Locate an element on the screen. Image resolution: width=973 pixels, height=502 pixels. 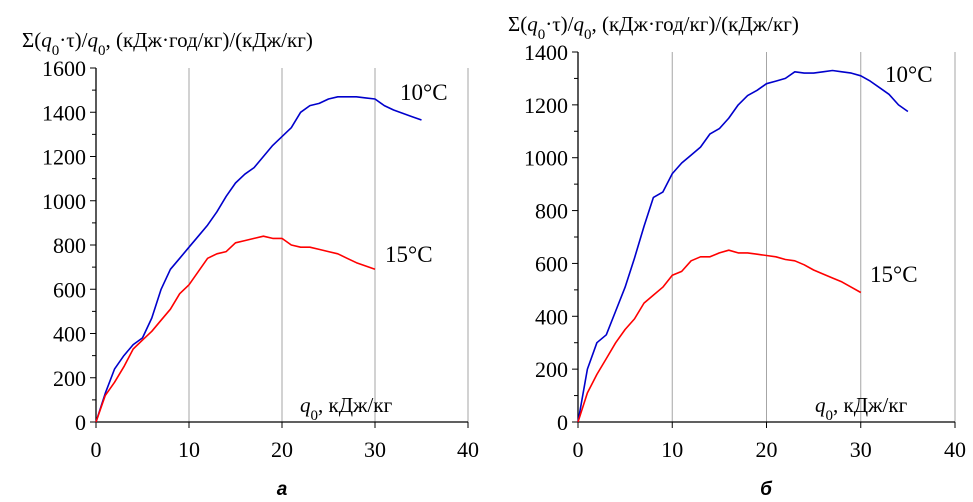
y-tick-label: 1600 is located at coordinates (64, 68).